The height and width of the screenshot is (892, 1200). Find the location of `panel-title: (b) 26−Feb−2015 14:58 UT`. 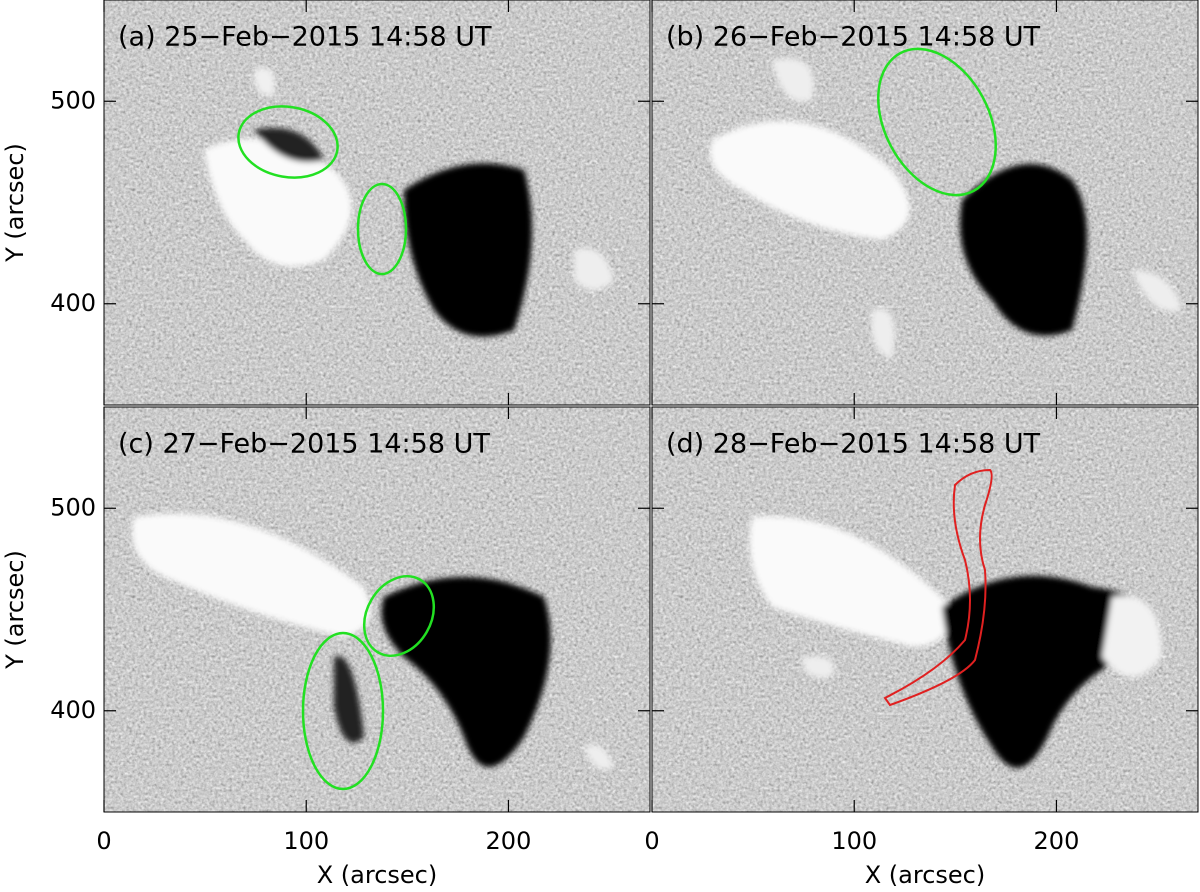

panel-title: (b) 26−Feb−2015 14:58 UT is located at coordinates (853, 37).